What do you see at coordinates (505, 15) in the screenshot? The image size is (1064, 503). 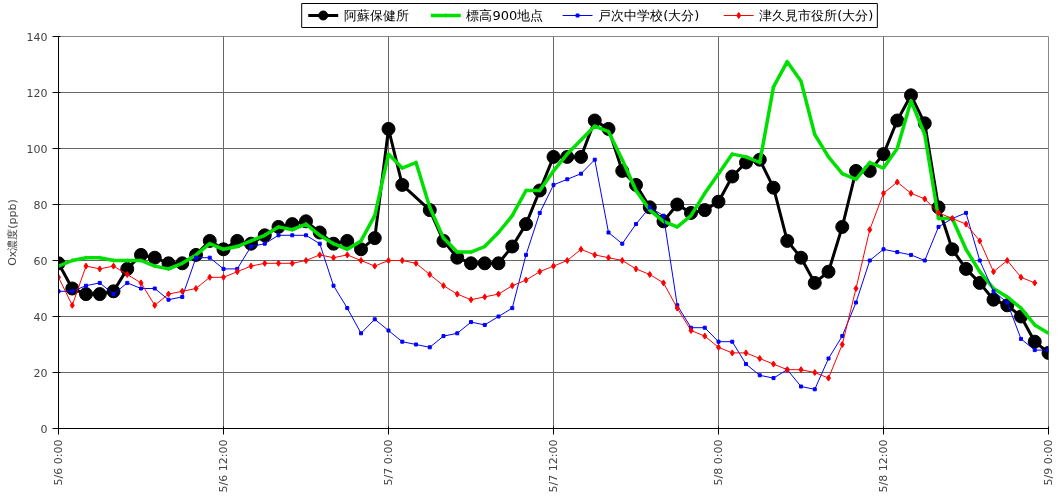 I see `legend-label: 標高900地点` at bounding box center [505, 15].